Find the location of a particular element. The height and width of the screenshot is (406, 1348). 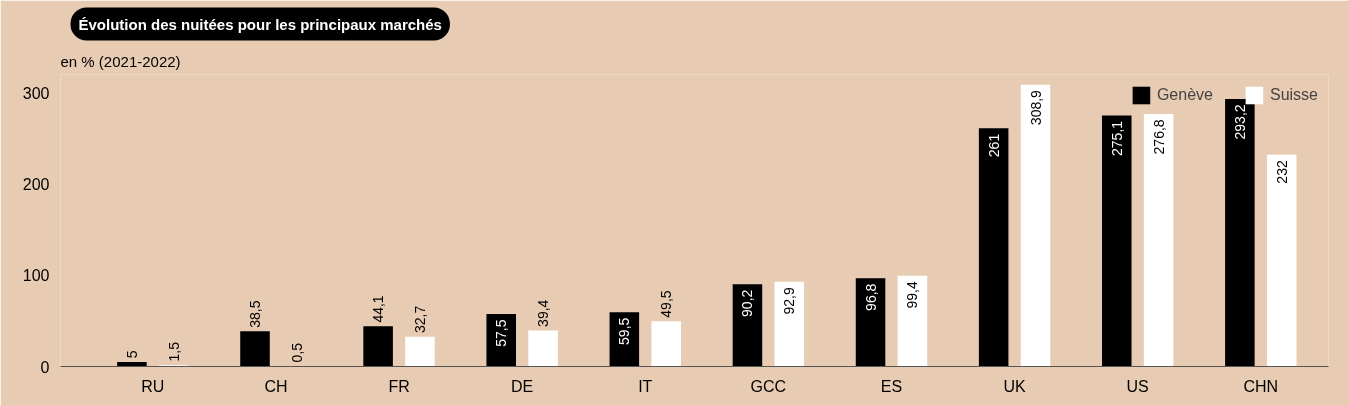

data-label: 261 is located at coordinates (993, 145).